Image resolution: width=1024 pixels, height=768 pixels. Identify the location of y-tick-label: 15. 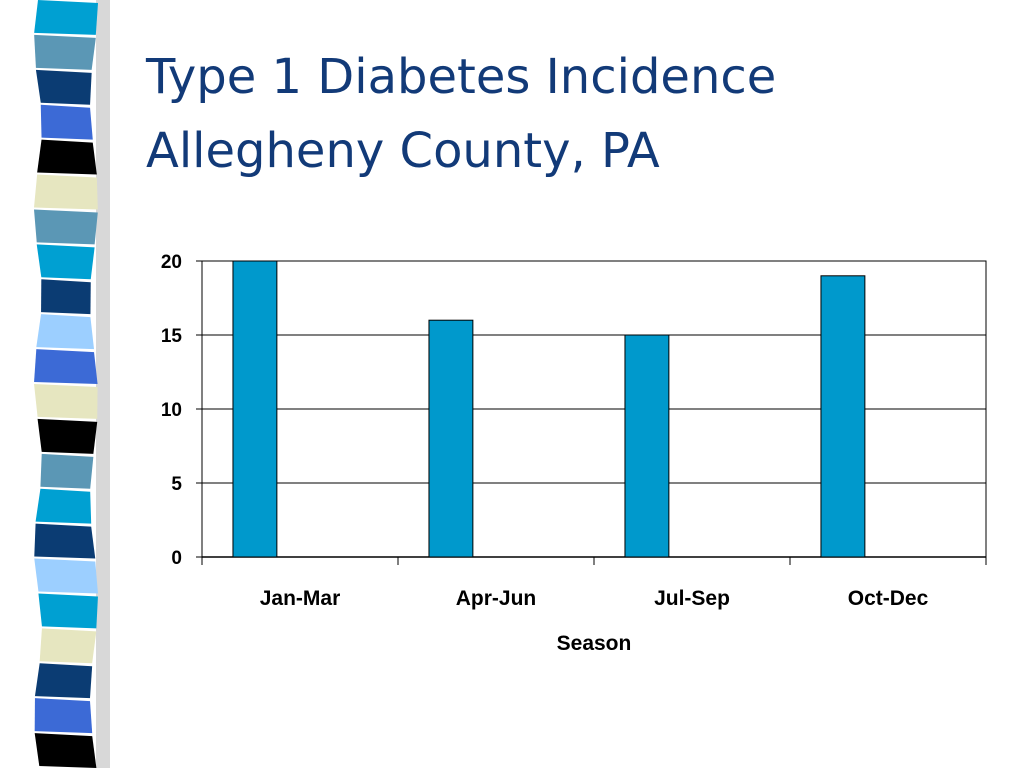
(172, 336).